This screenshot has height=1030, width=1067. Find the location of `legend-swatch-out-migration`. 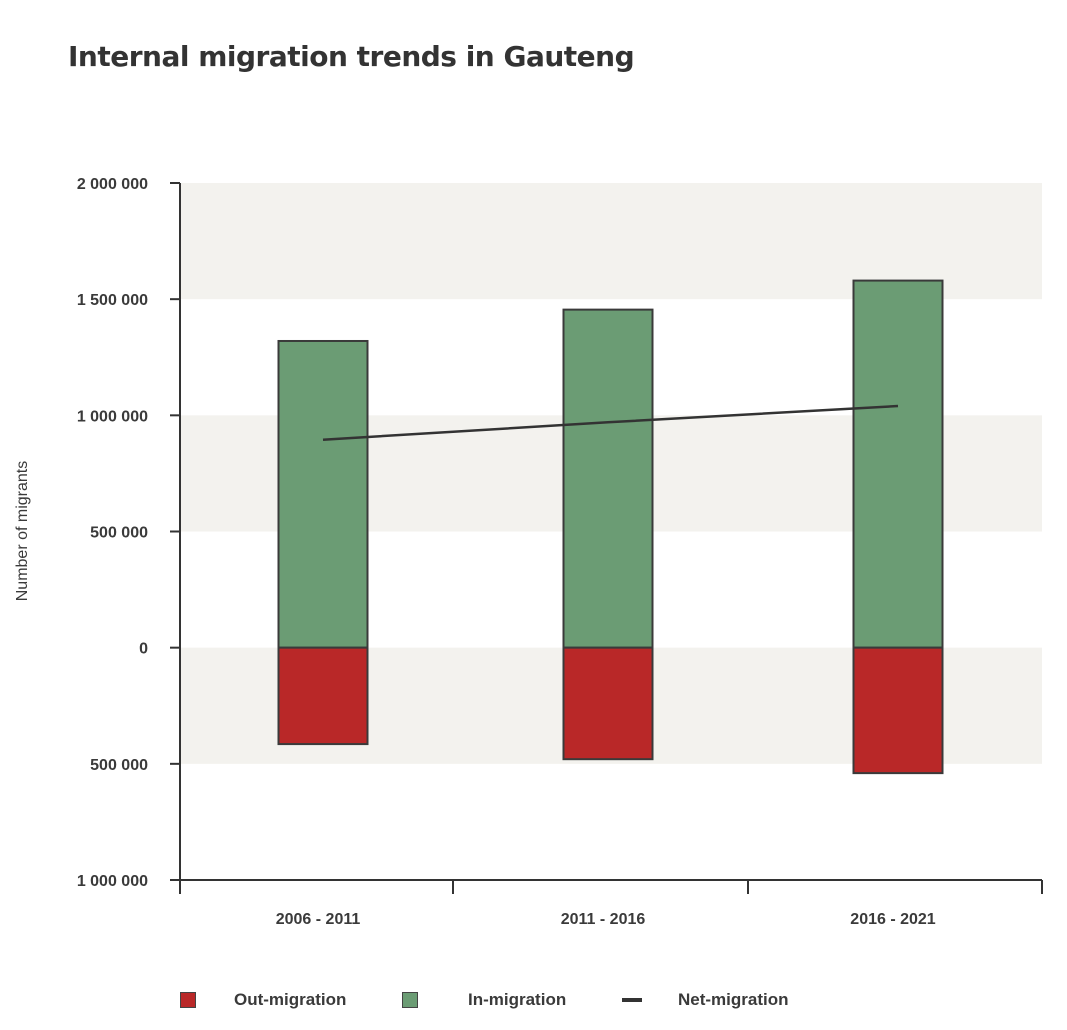

legend-swatch-out-migration is located at coordinates (188, 1000).